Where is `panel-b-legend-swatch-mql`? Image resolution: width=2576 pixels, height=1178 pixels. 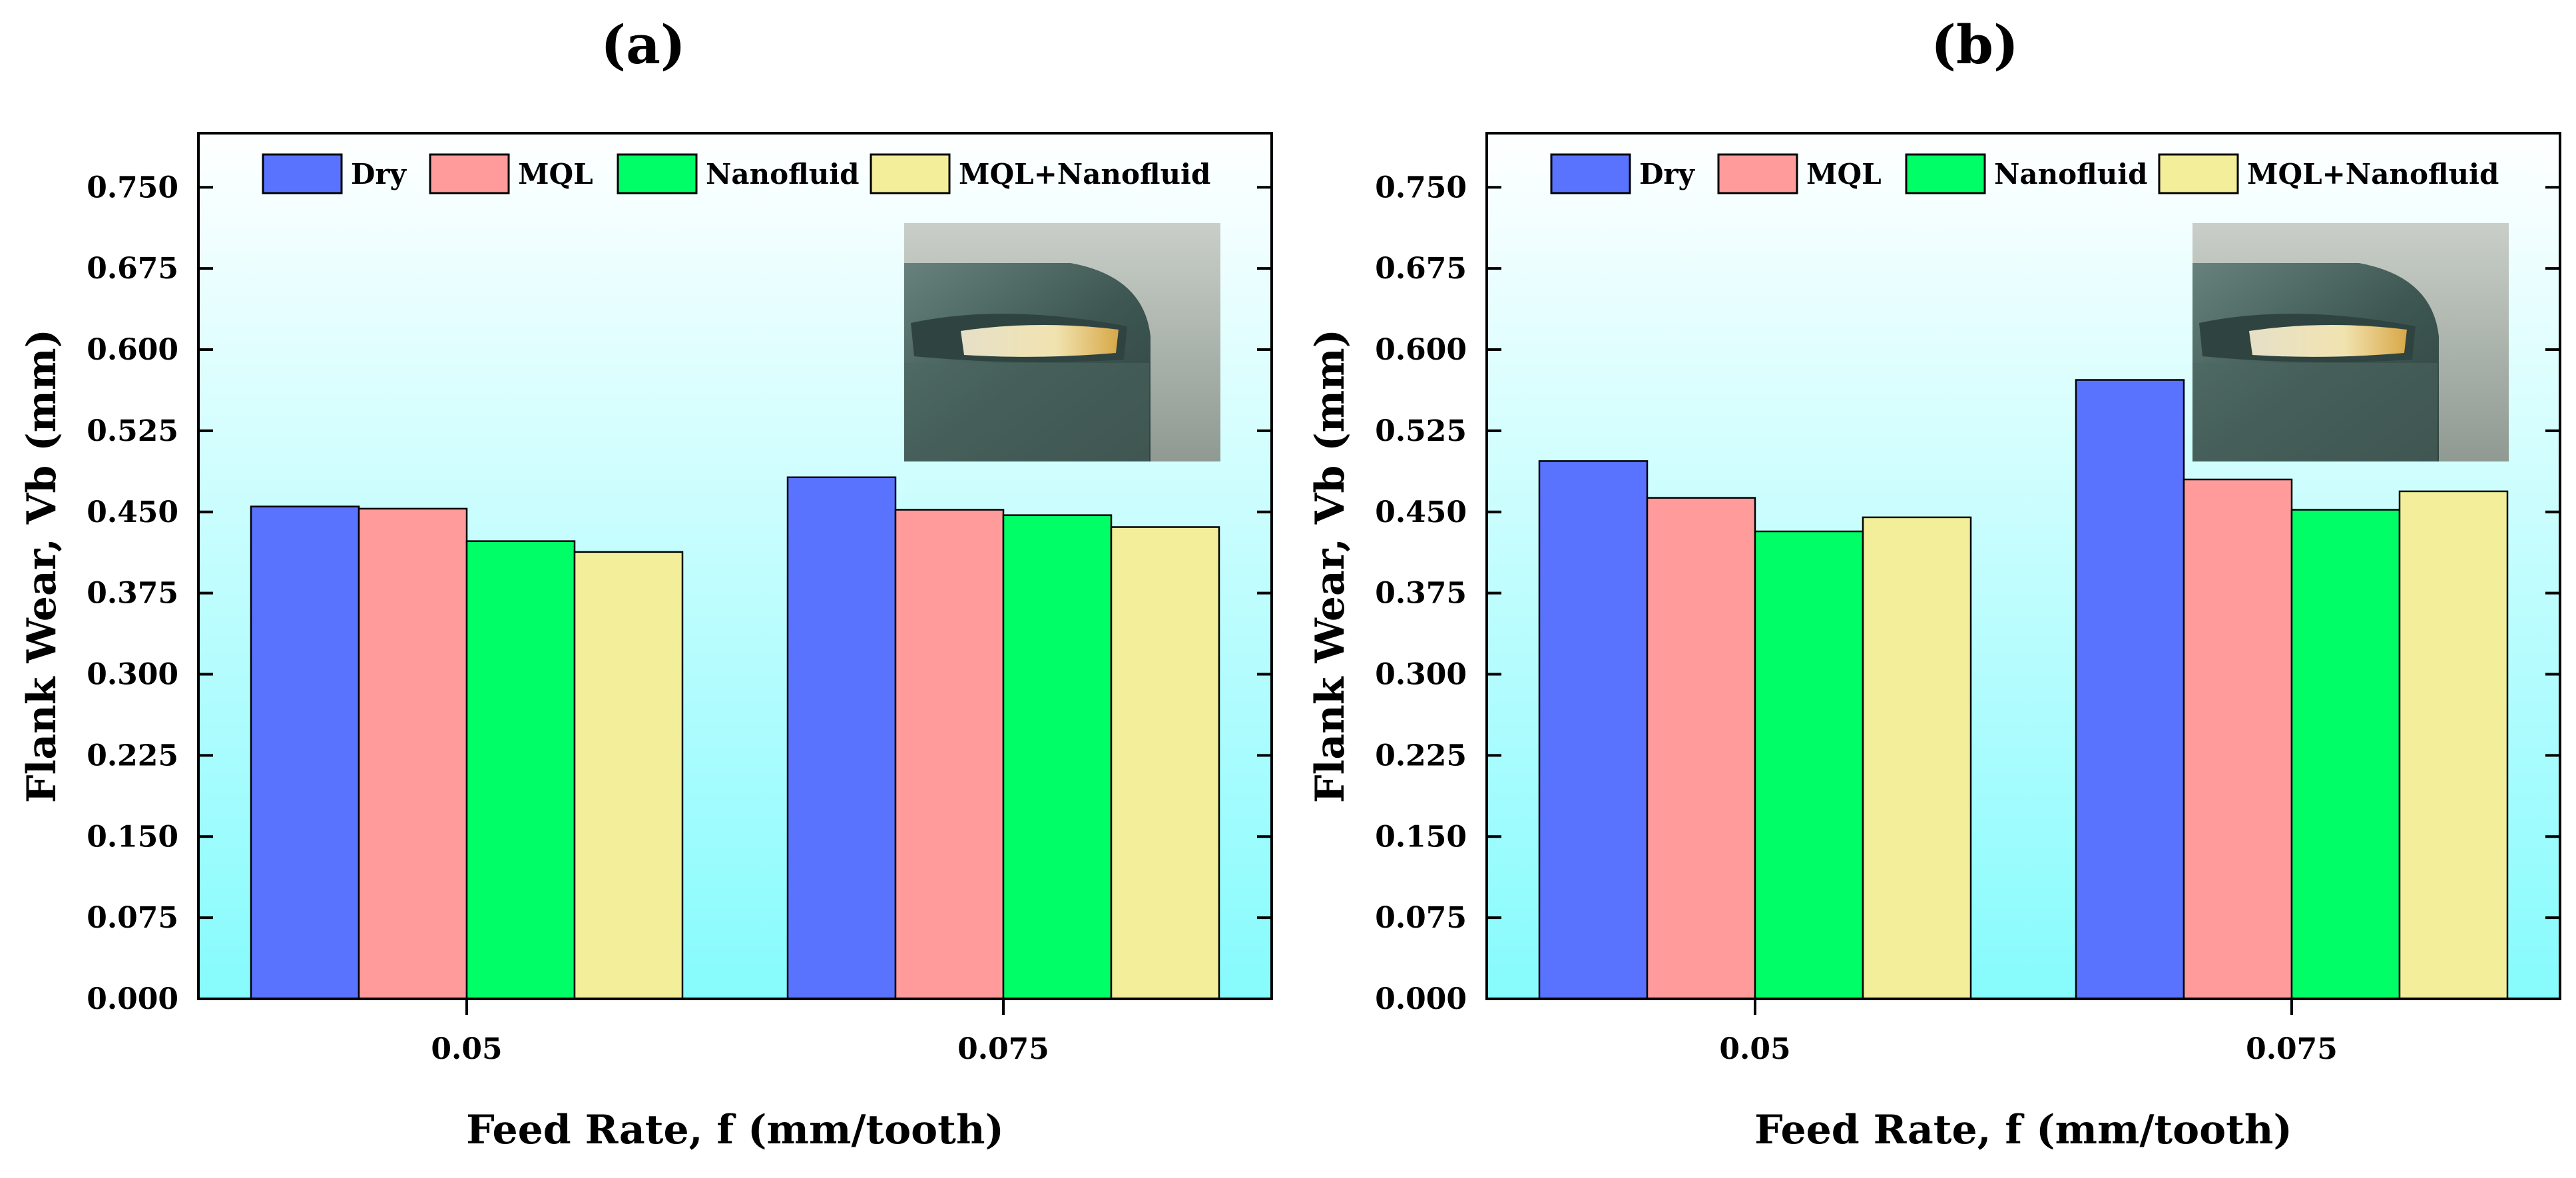
panel-b-legend-swatch-mql is located at coordinates (1758, 173).